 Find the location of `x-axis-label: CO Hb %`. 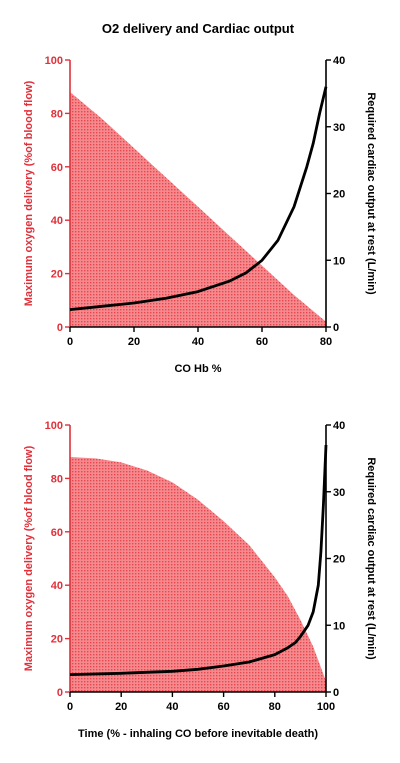

x-axis-label: CO Hb % is located at coordinates (197, 369).